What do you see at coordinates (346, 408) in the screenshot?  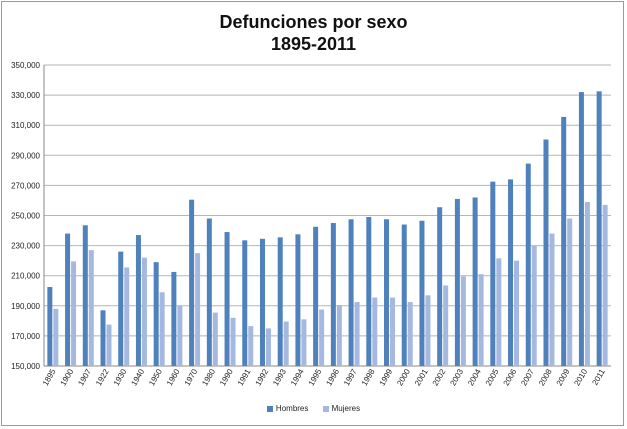 I see `legend-label-mujeres: Mujeres` at bounding box center [346, 408].